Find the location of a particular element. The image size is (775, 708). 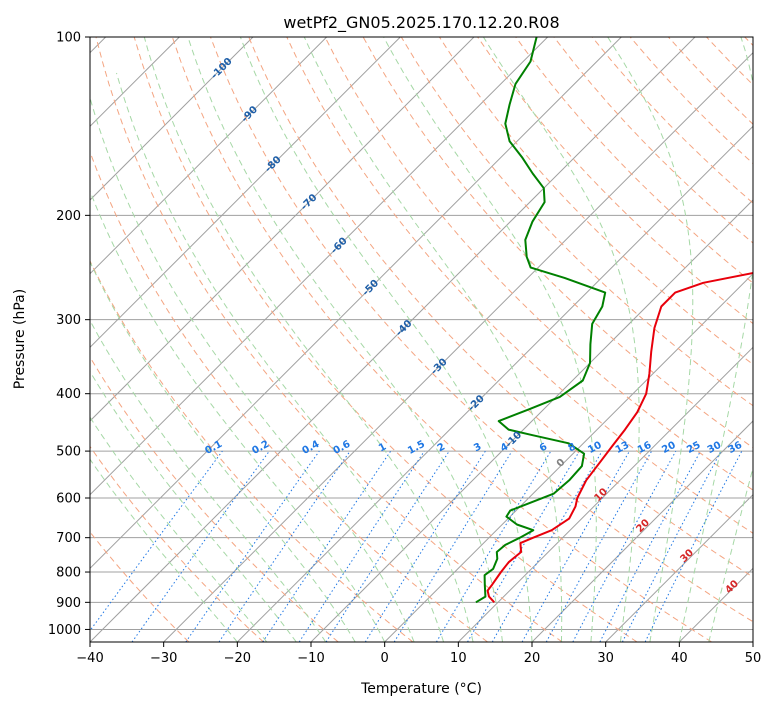

y-tick-label: 800 is located at coordinates (68, 573).